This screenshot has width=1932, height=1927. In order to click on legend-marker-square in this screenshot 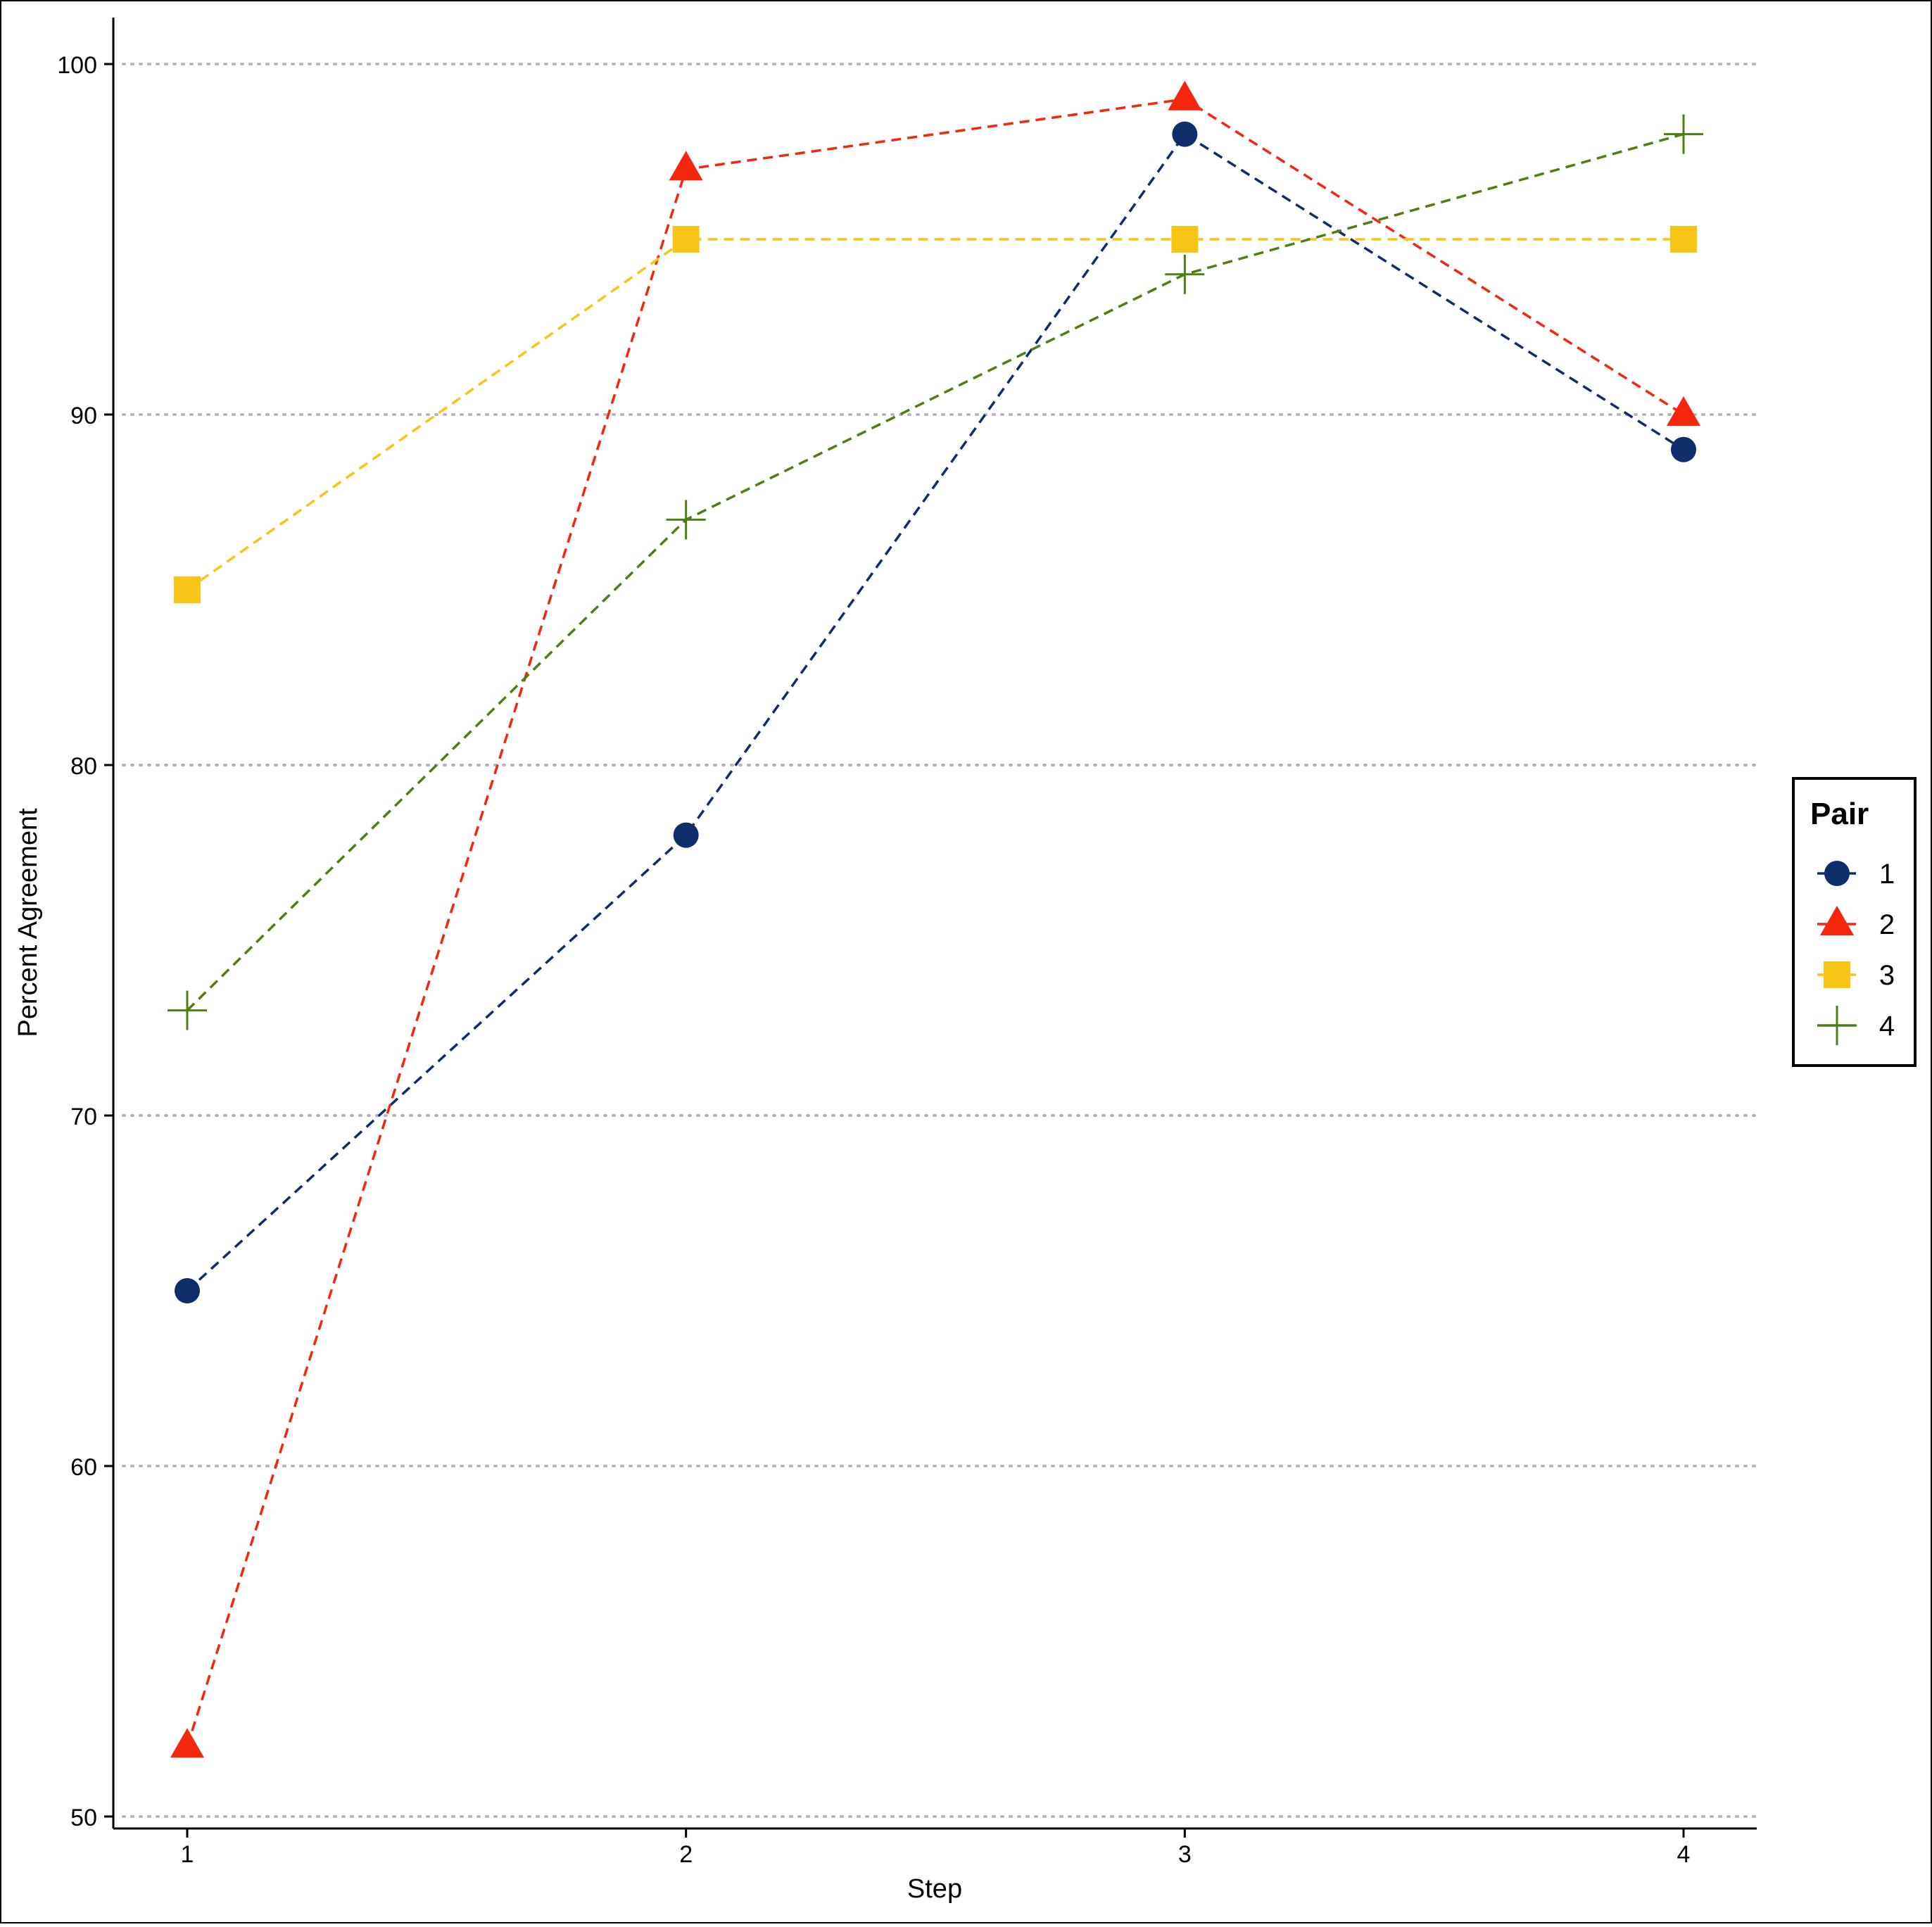, I will do `click(1837, 974)`.